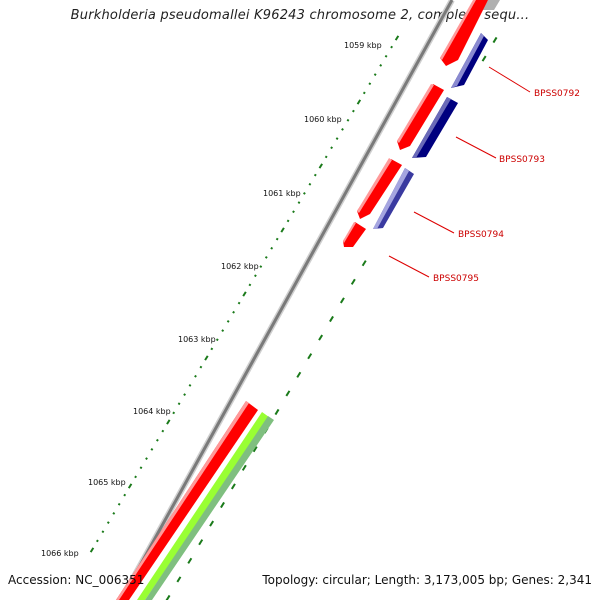  Describe the element at coordinates (557, 94) in the screenshot. I see `gene-label-bpss0792: BPSS0792` at that location.